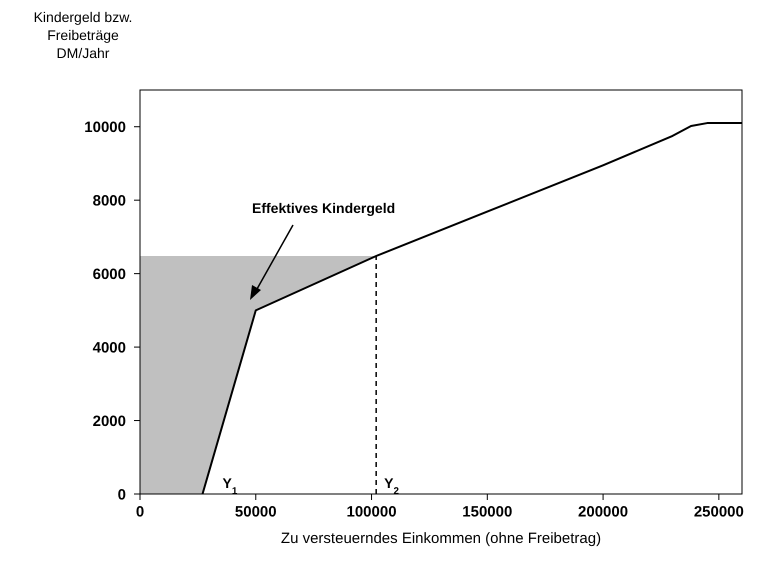 This screenshot has height=571, width=760. I want to click on y-tick-label: 6000, so click(109, 274).